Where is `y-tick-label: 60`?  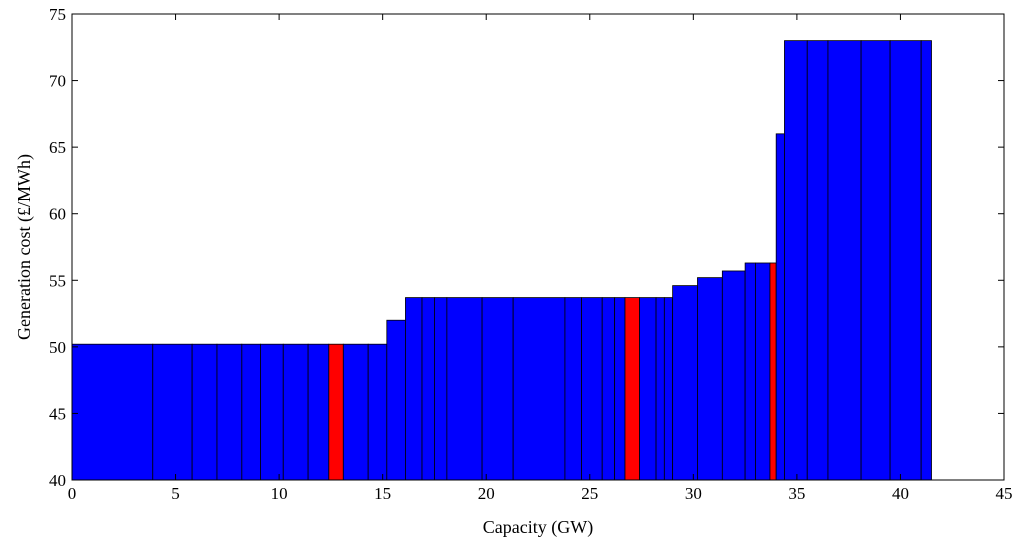 y-tick-label: 60 is located at coordinates (57, 214).